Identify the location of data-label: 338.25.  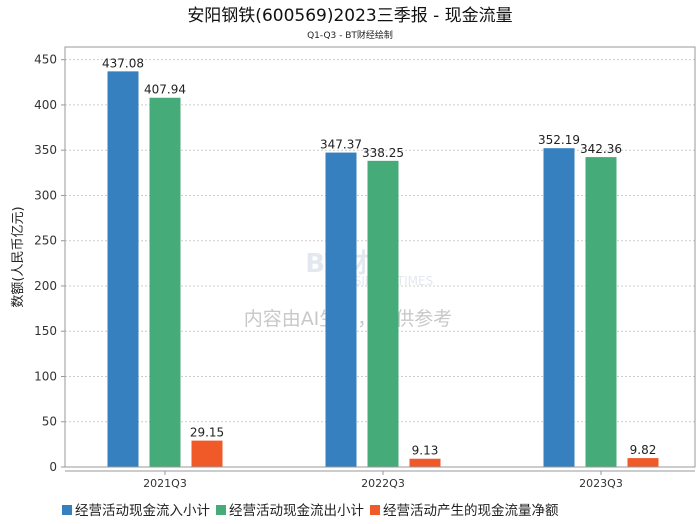
(383, 153).